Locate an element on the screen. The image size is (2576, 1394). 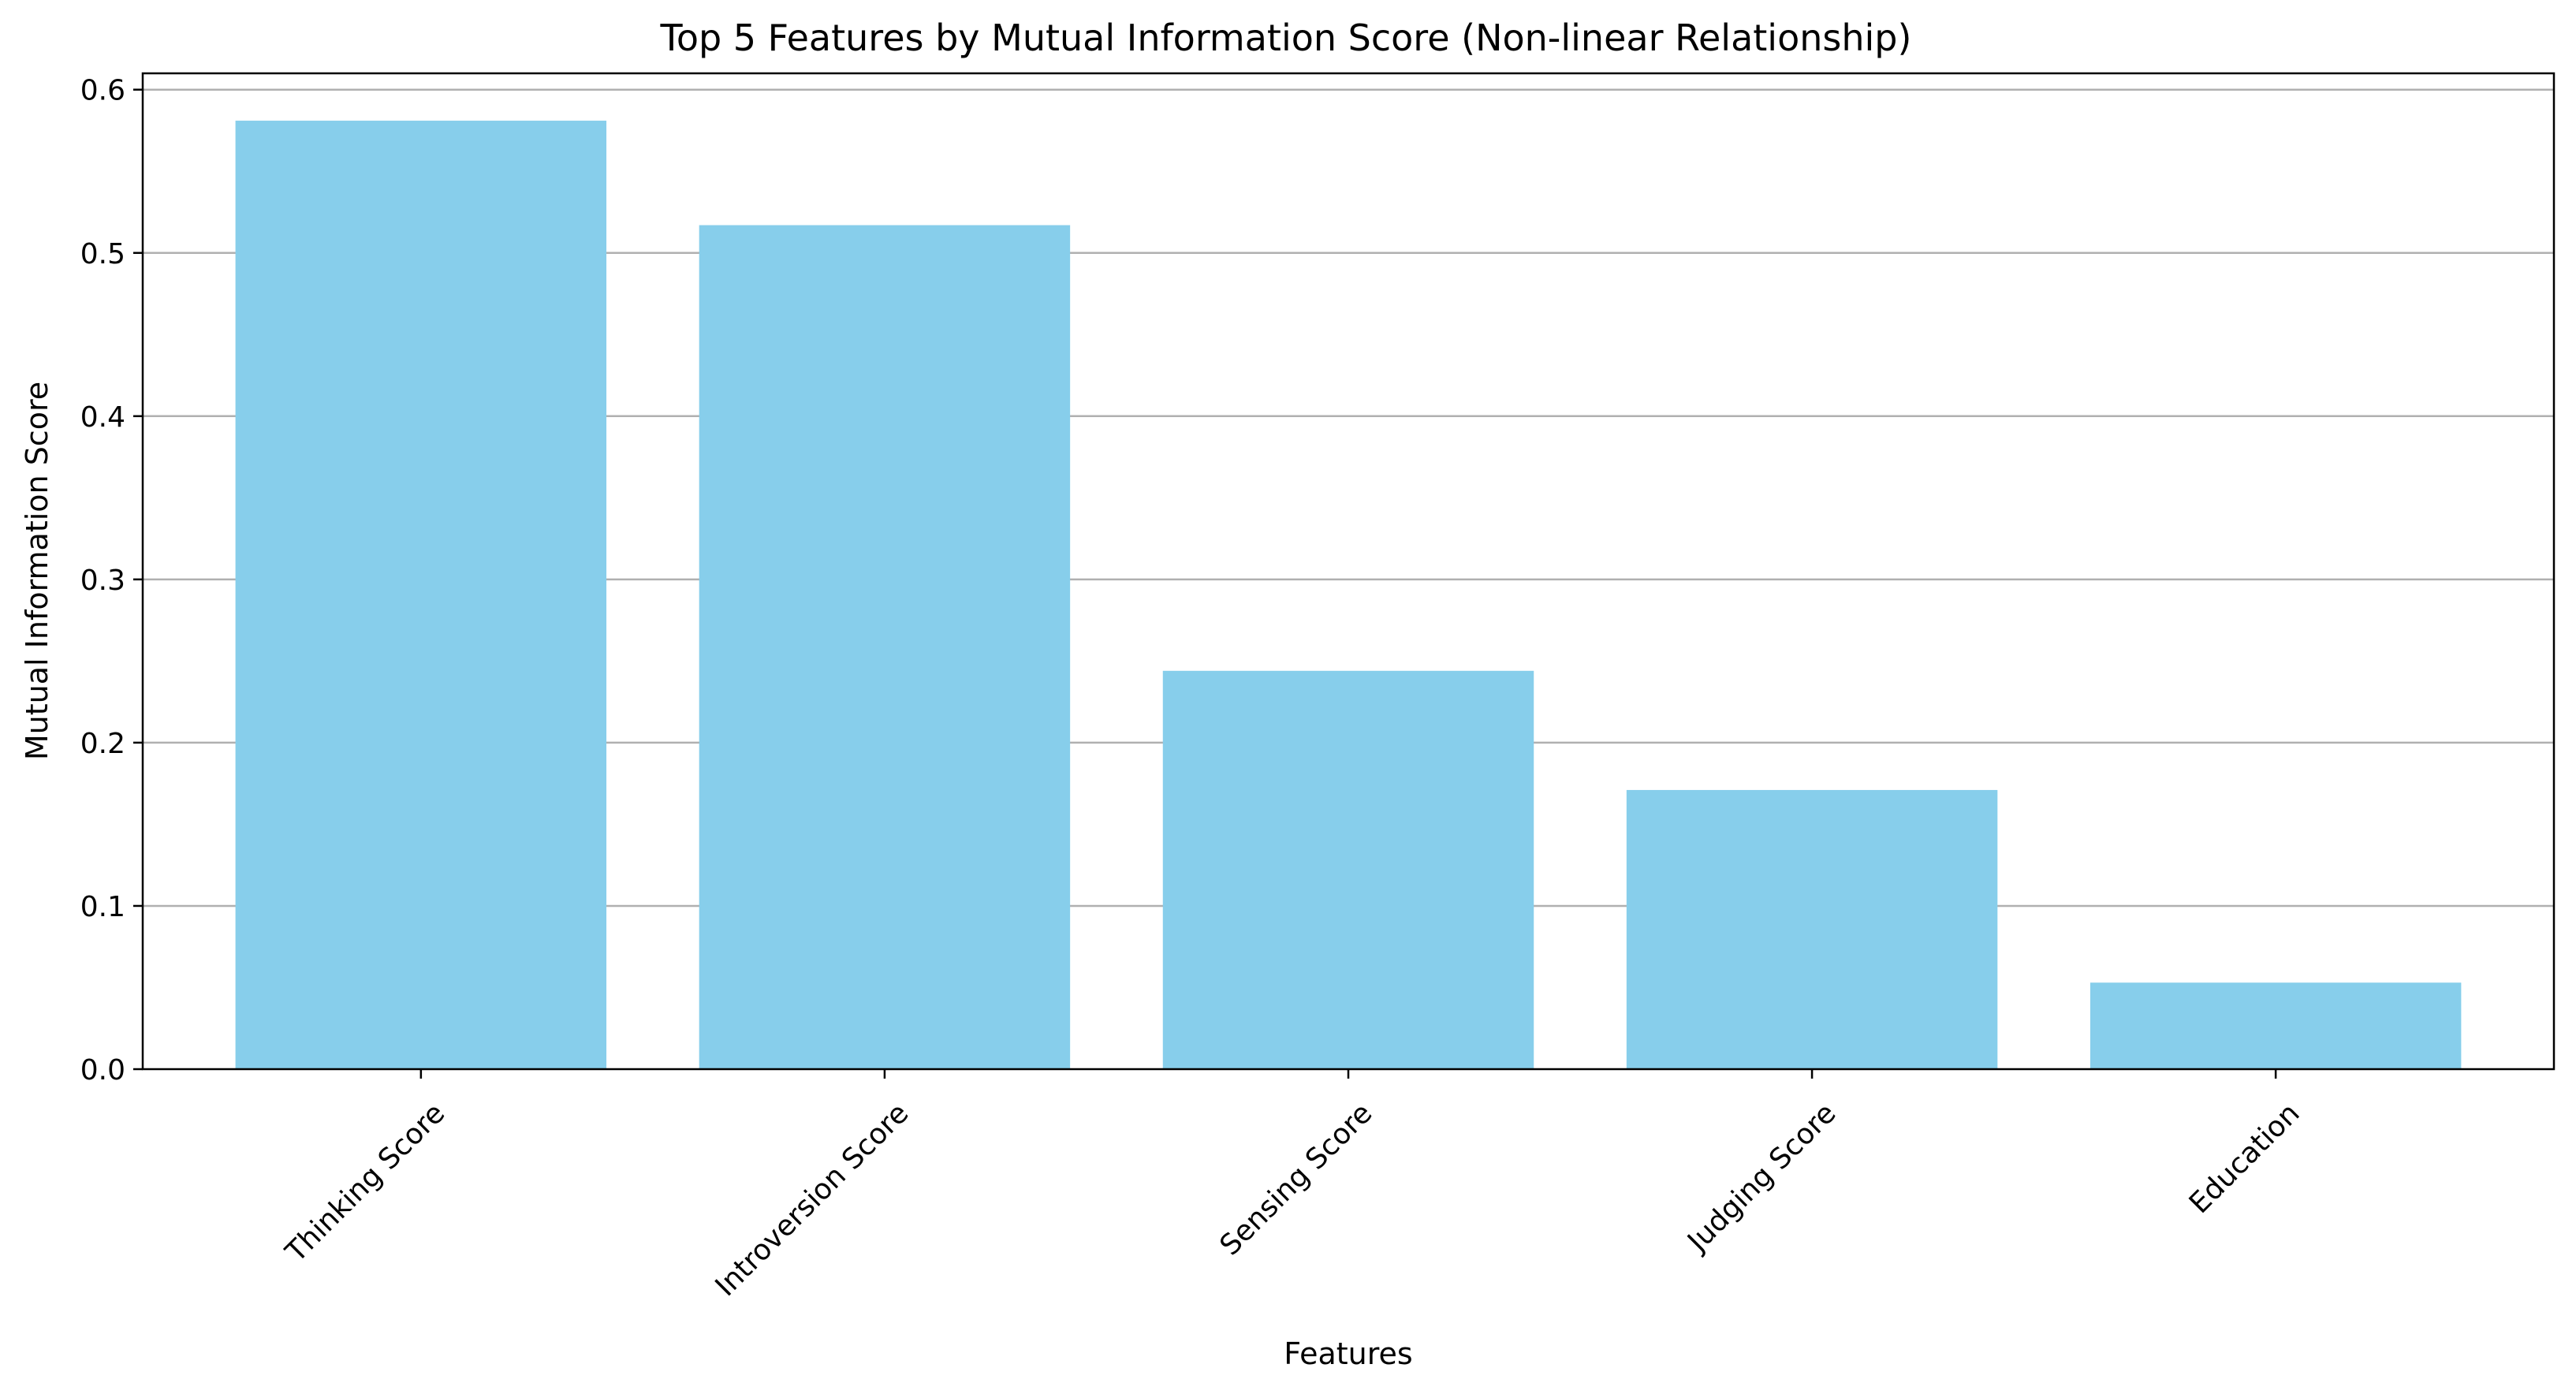
y-tick-label: 0.6 is located at coordinates (102, 91).